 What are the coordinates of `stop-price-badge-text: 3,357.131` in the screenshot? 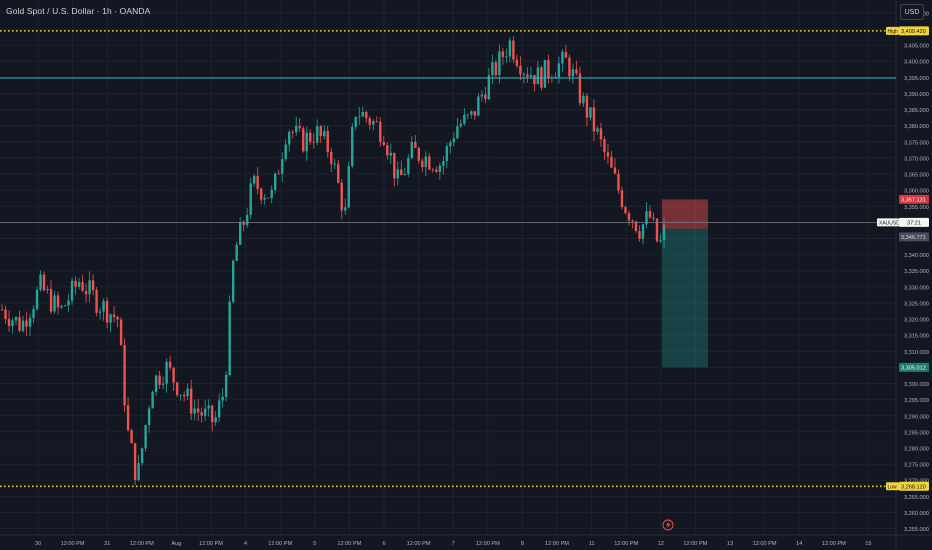 It's located at (913, 201).